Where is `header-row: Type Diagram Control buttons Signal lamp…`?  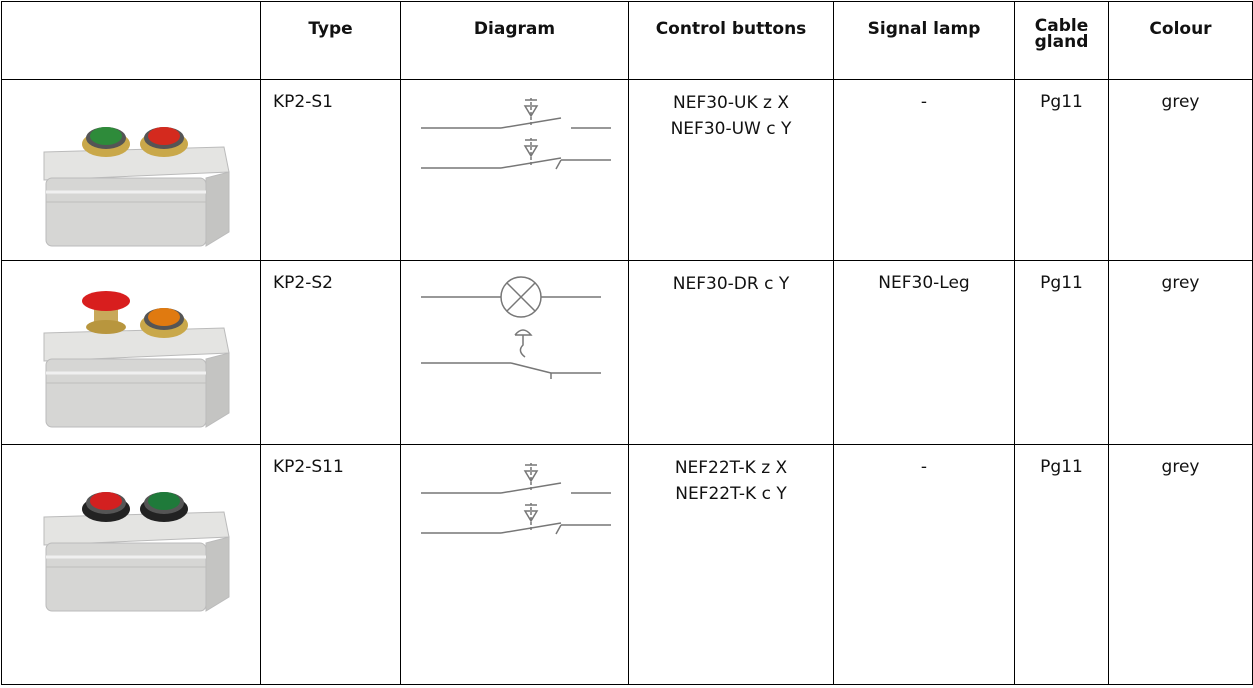 header-row: Type Diagram Control buttons Signal lamp… is located at coordinates (627, 40).